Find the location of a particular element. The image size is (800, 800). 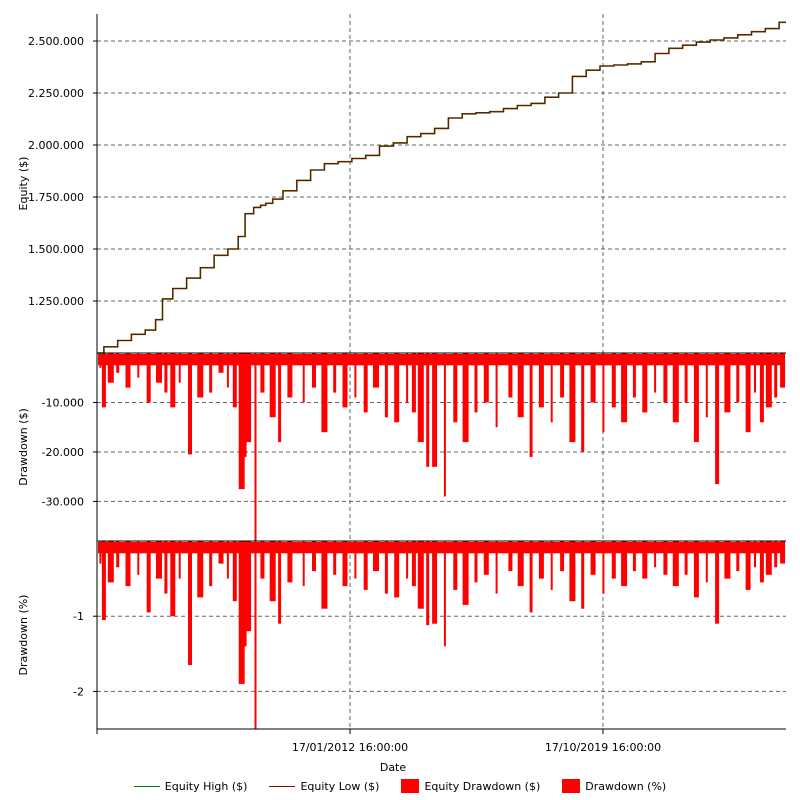

x-tick-label-1: 17/10/2019 16:00:00 is located at coordinates (603, 747).